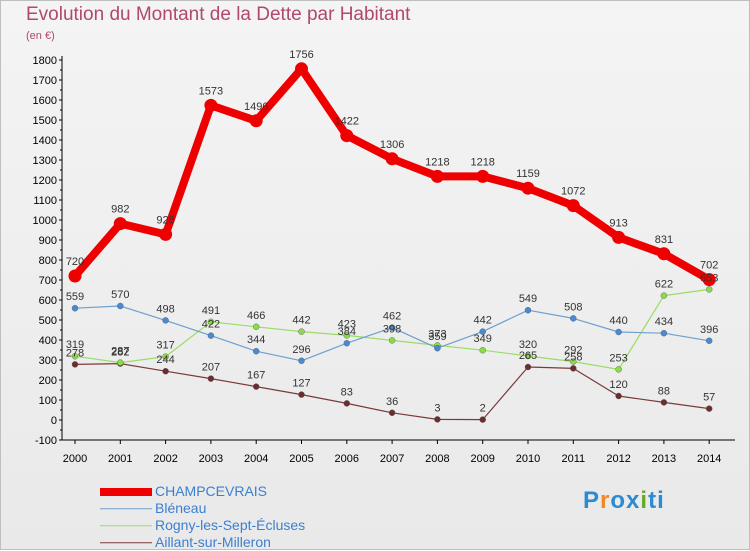 The height and width of the screenshot is (551, 750). I want to click on y-tick-label: 1200, so click(45, 181).